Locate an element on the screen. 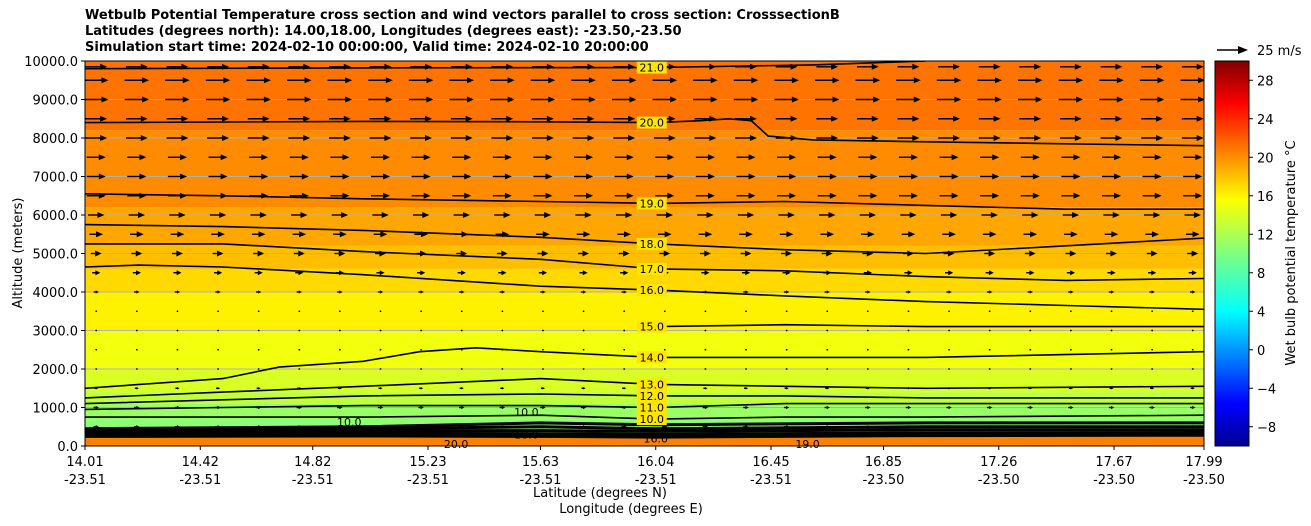 The height and width of the screenshot is (526, 1311). colorbar-label: Wet bulb potential temperature °C is located at coordinates (1291, 252).